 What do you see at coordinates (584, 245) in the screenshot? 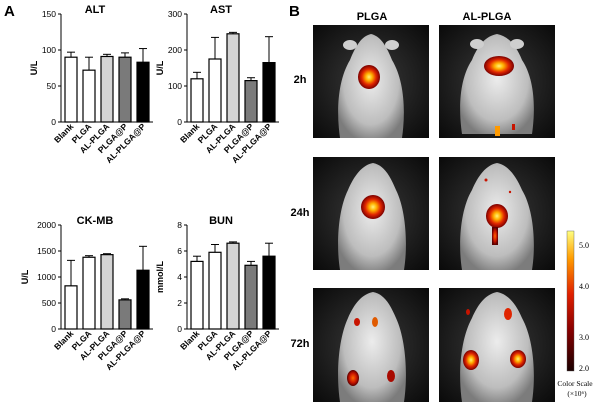
I see `colorbar-tick-5: 5.0` at bounding box center [584, 245].